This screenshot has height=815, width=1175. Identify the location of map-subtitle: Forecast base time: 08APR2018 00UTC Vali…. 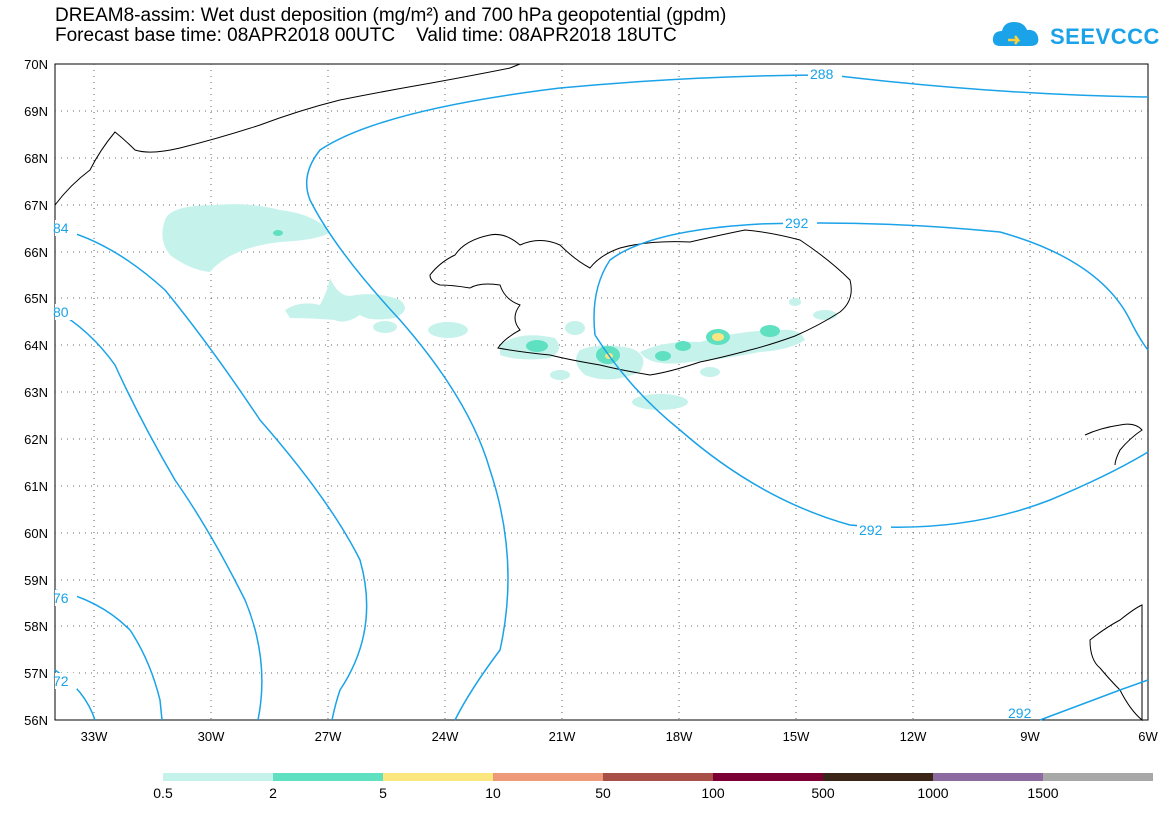
(366, 35).